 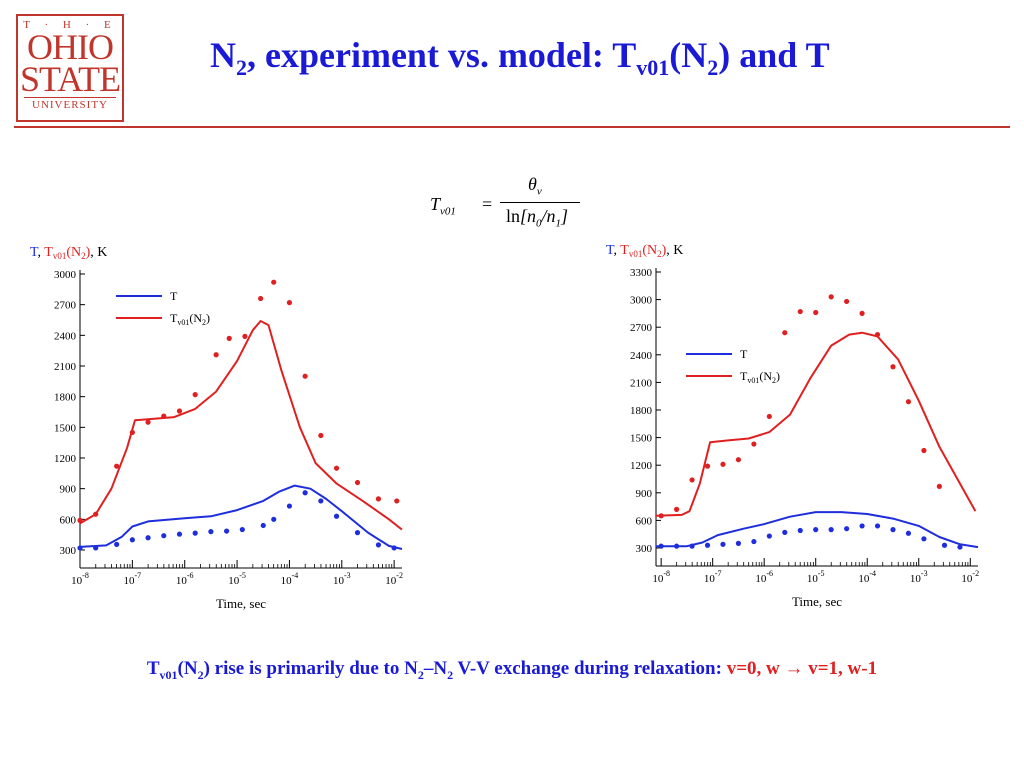 I want to click on y-tick-label: 1500, so click(x=65, y=428).